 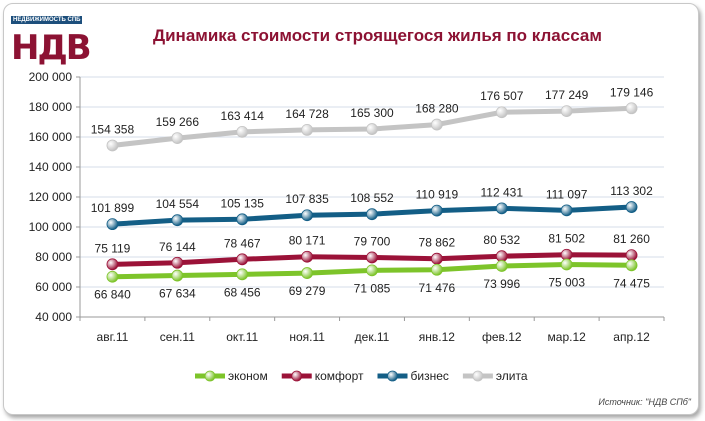 What do you see at coordinates (372, 198) in the screenshot?
I see `data-label: 108 552` at bounding box center [372, 198].